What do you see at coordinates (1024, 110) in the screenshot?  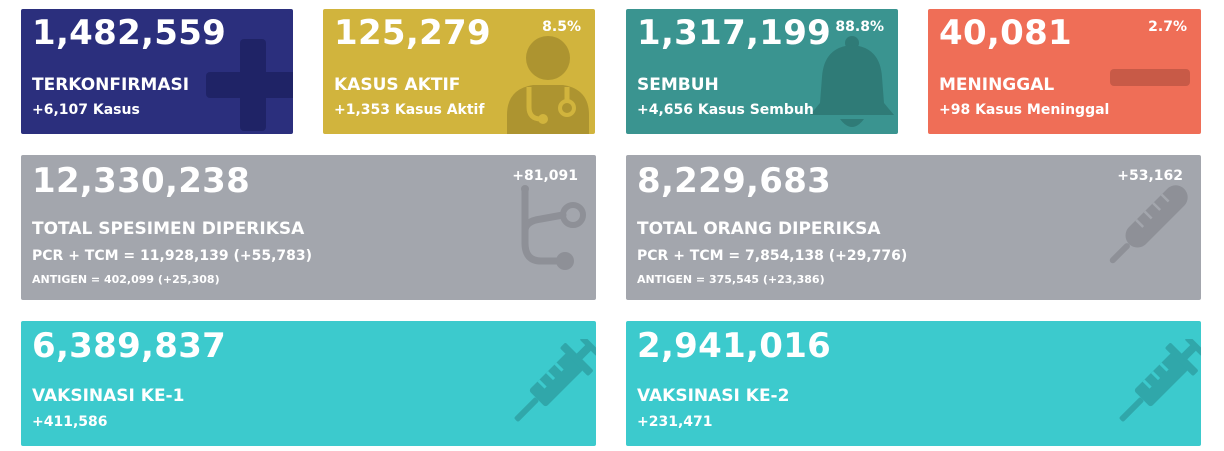 I see `deaths-delta: +98 Kasus Meninggal` at bounding box center [1024, 110].